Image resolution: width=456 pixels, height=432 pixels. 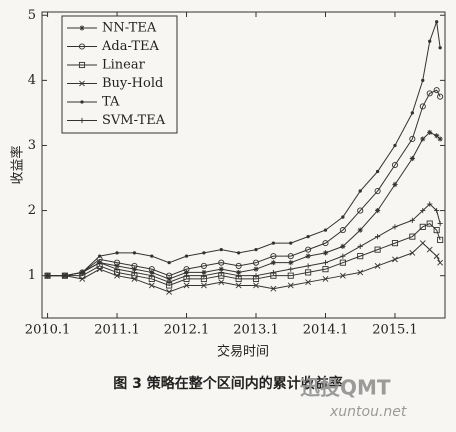 What do you see at coordinates (124, 65) in the screenshot?
I see `legend-label: Linear` at bounding box center [124, 65].